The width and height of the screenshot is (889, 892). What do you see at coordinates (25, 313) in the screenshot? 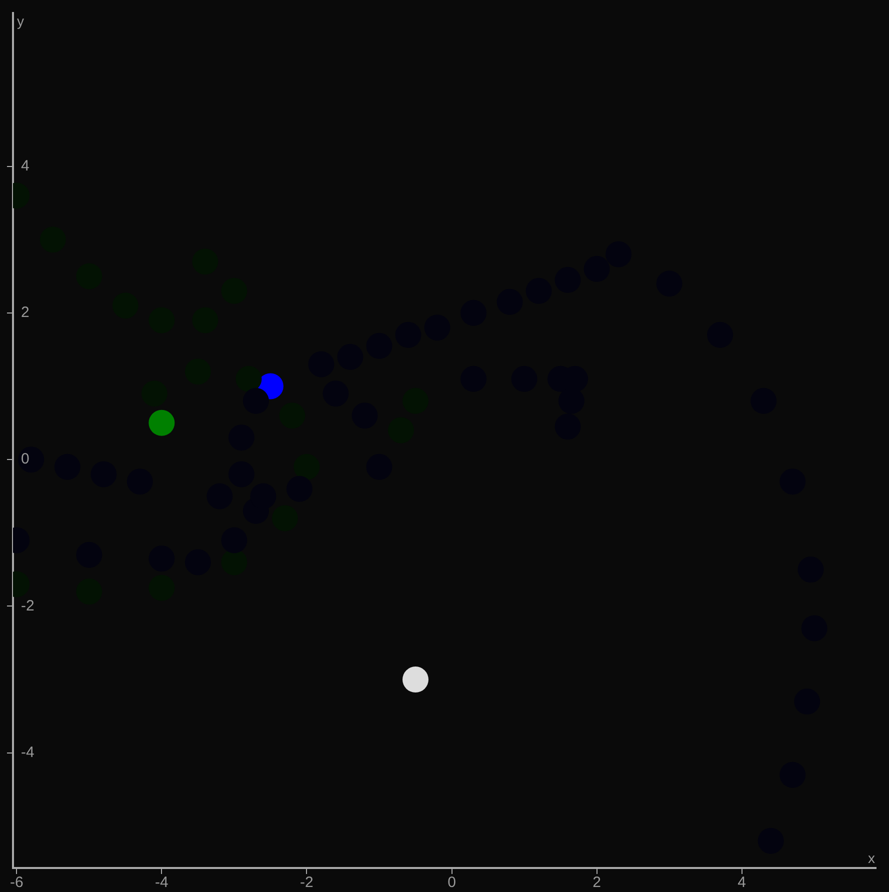
I see `y-tick-label: 2` at bounding box center [25, 313].